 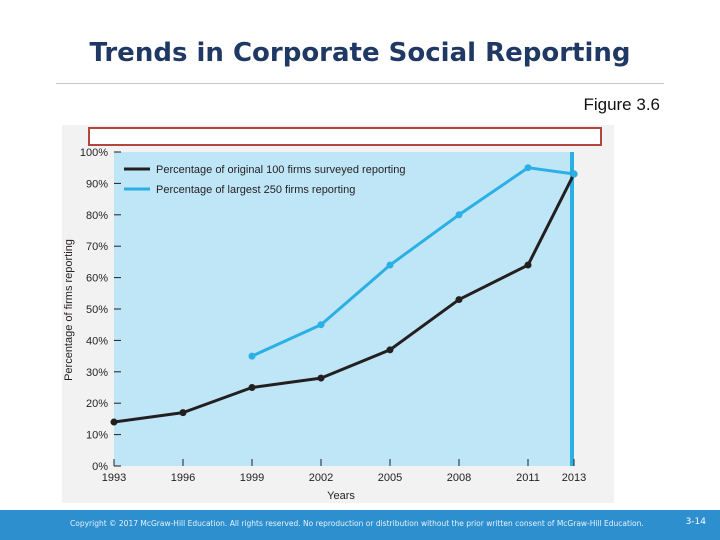 What do you see at coordinates (94, 153) in the screenshot?
I see `y-tick-label: 100%` at bounding box center [94, 153].